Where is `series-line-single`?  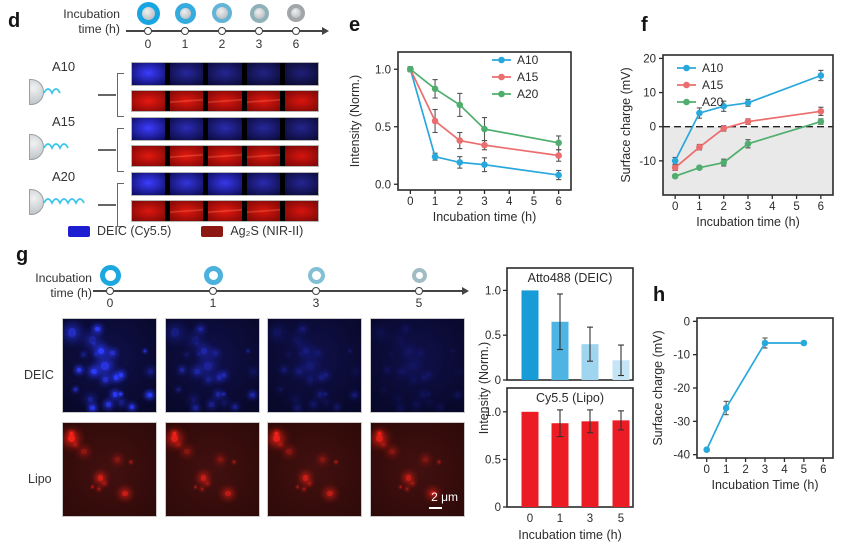
series-line-single is located at coordinates (754, 396).